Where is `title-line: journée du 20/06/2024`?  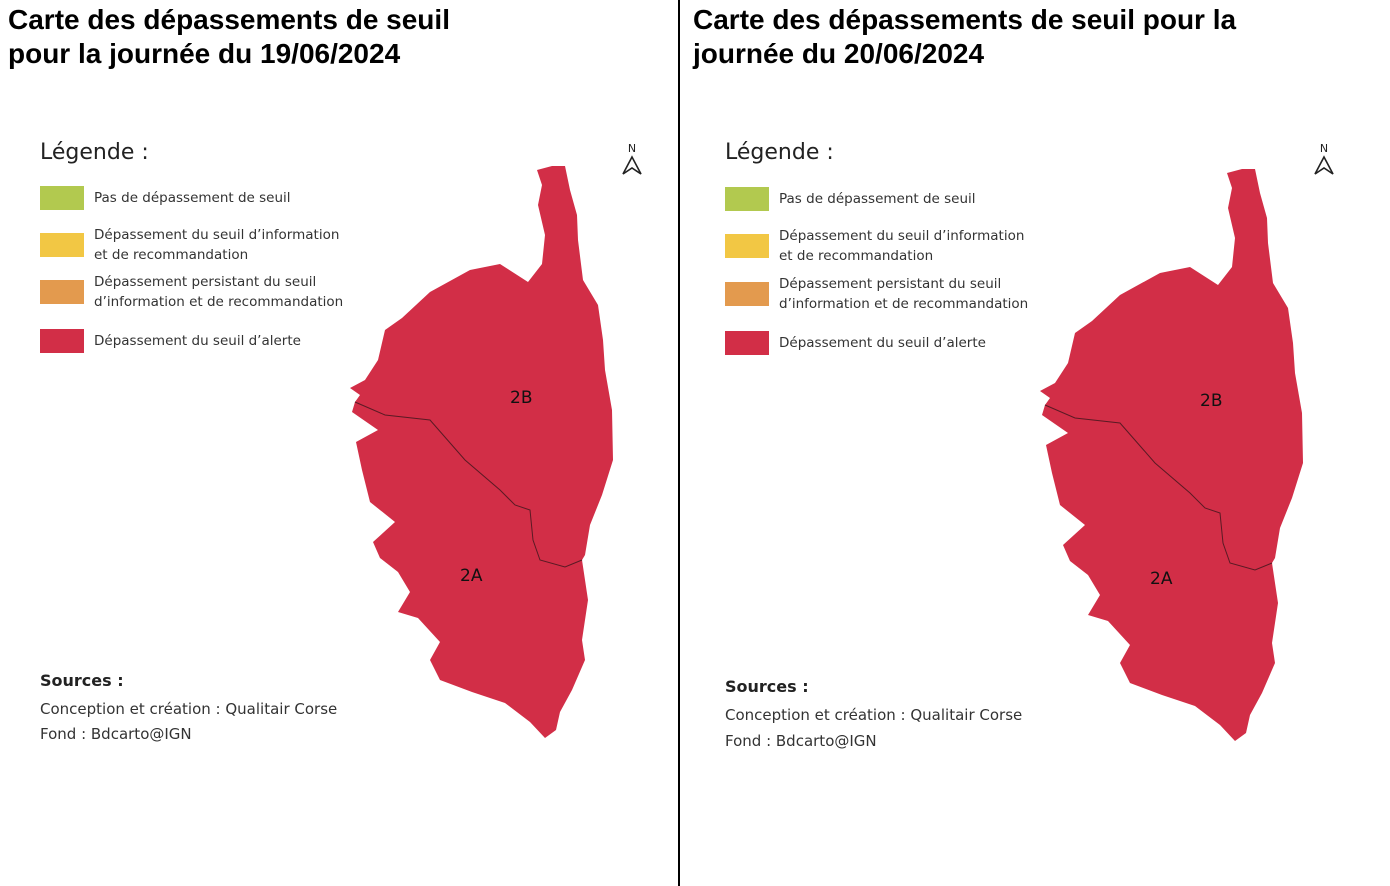 title-line: journée du 20/06/2024 is located at coordinates (839, 53).